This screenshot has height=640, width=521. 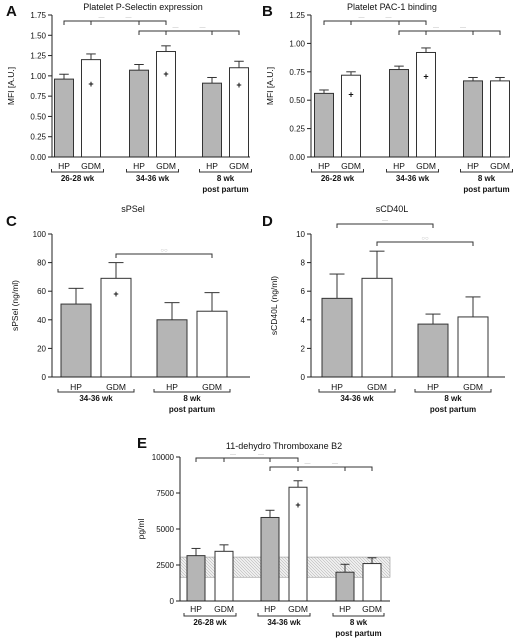 What do you see at coordinates (267, 221) in the screenshot?
I see `panel-letter-d: D` at bounding box center [267, 221].